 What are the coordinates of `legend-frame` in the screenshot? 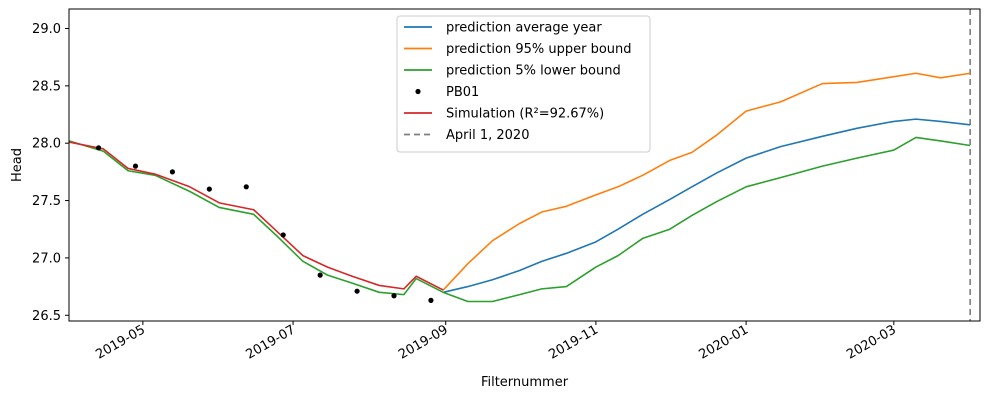 It's located at (523, 84).